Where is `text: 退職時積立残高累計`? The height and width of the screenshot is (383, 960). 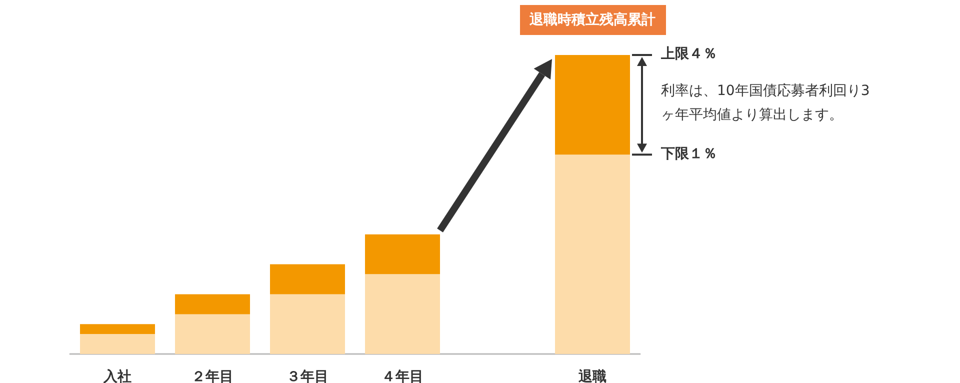
text: 退職時積立残高累計 is located at coordinates (593, 20).